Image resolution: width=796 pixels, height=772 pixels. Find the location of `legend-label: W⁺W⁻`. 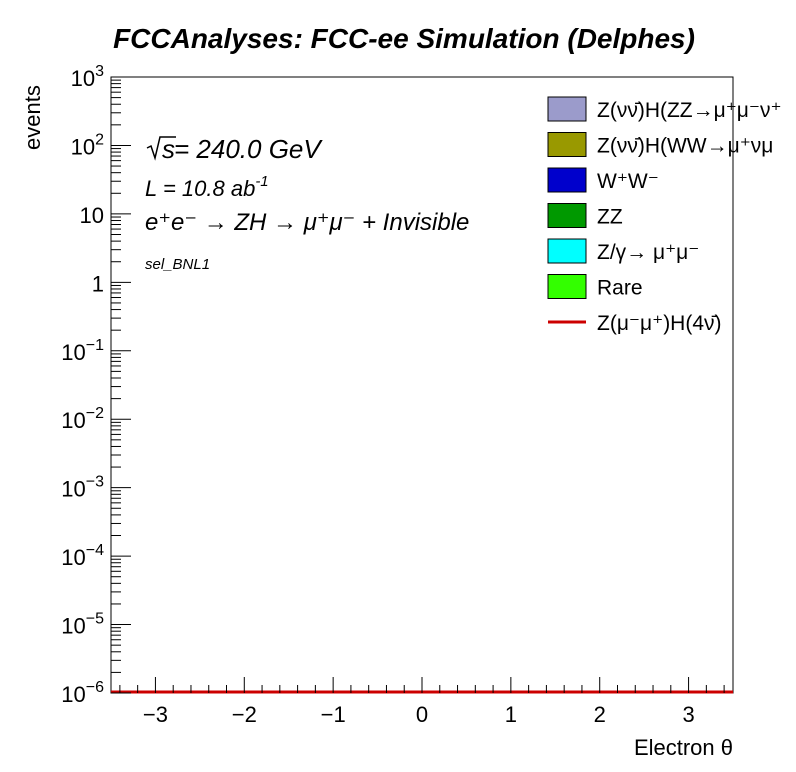

legend-label: W⁺W⁻ is located at coordinates (628, 181).